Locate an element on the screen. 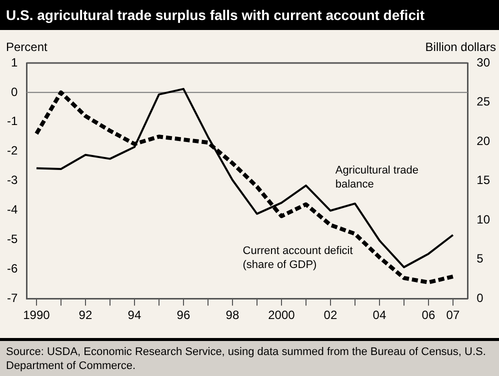 The height and width of the screenshot is (376, 499). y-tick-label: -2 is located at coordinates (12, 151).